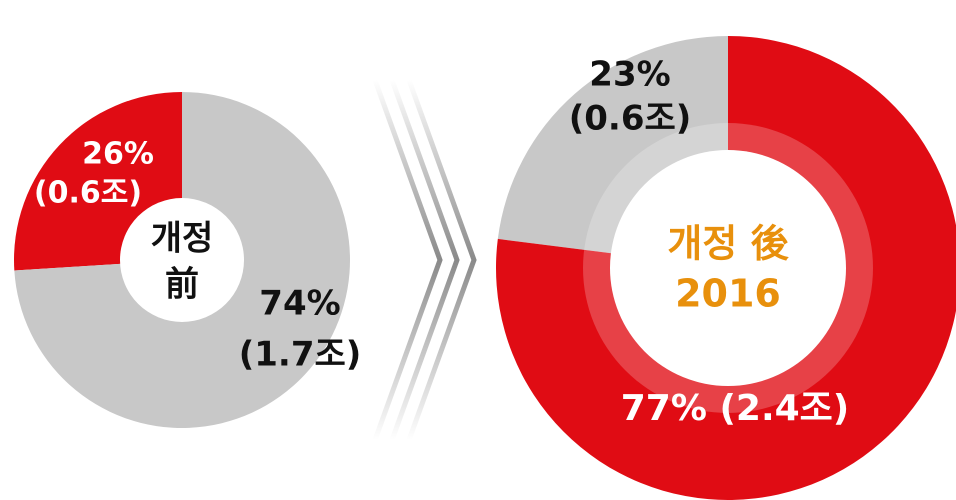 The width and height of the screenshot is (956, 500). What do you see at coordinates (664, 408) in the screenshot?
I see `value-label: 77%` at bounding box center [664, 408].